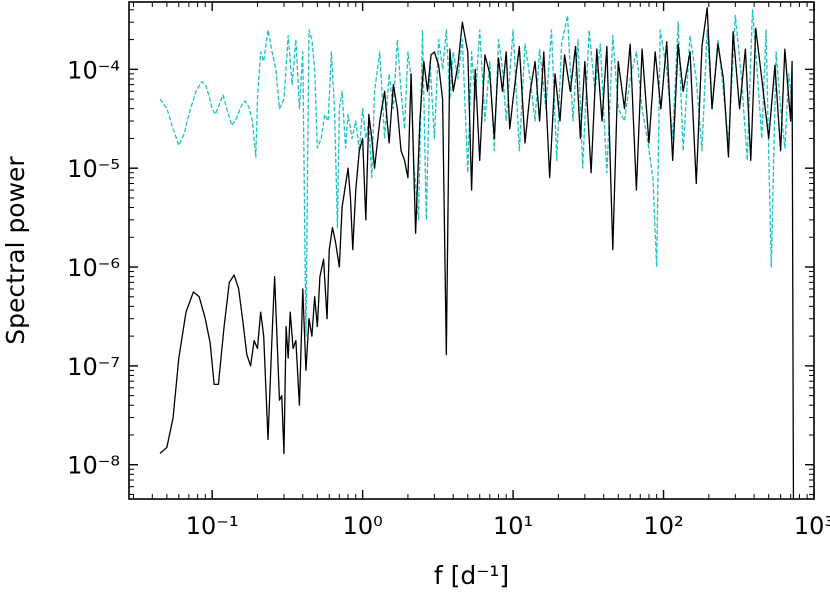 The image size is (830, 592). Describe the element at coordinates (93, 169) in the screenshot. I see `y-tick-label: 10⁻⁵` at that location.